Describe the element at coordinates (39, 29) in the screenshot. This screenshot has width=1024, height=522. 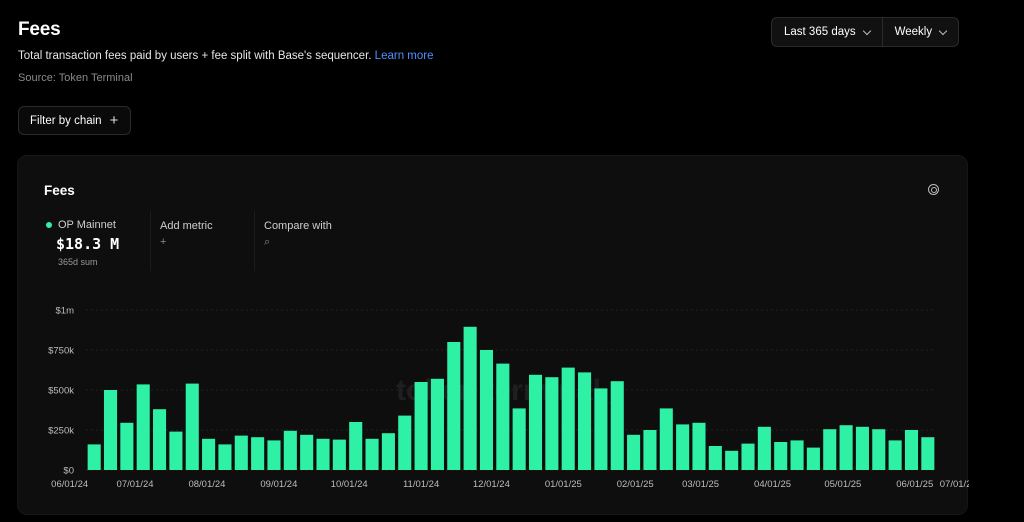
I see `page-title: Fees` at that location.